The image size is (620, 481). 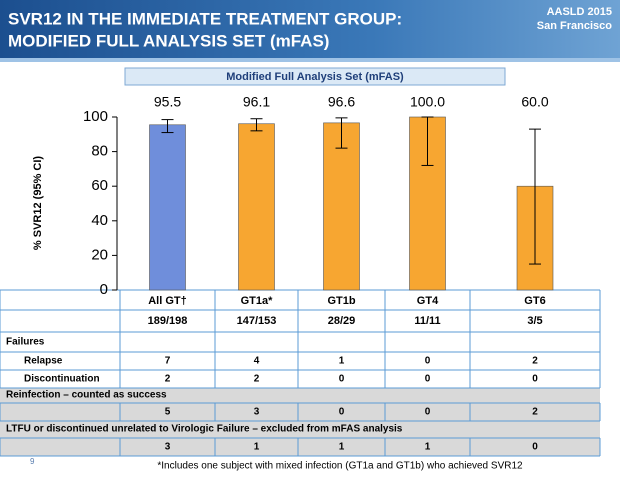 I want to click on table-text: Failures, so click(x=25, y=342).